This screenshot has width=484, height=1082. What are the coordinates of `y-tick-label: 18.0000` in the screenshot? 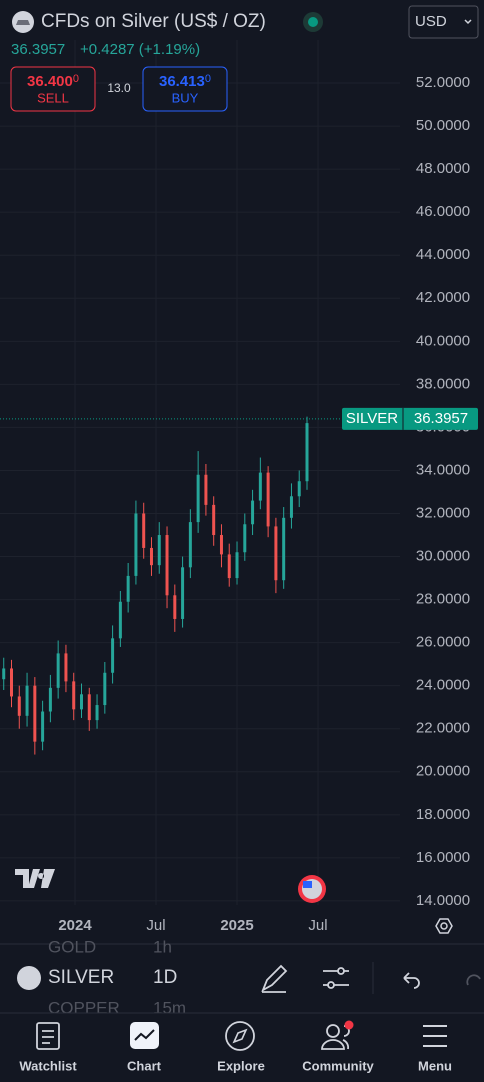 It's located at (443, 814).